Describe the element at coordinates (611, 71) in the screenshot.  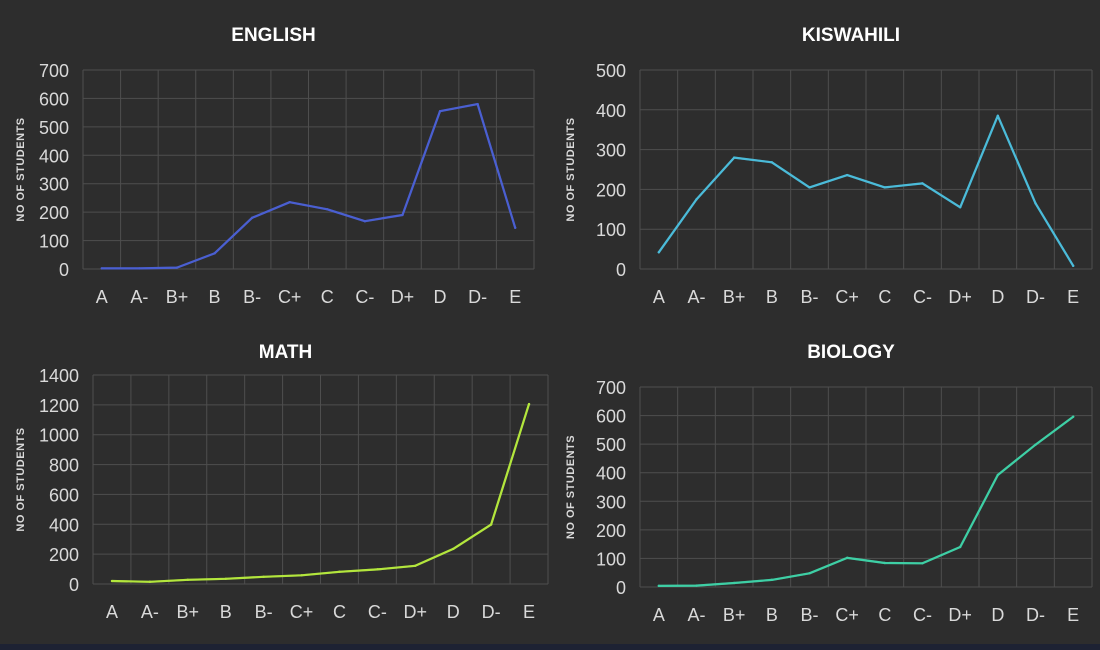
I see `y-tick-label: 500` at that location.